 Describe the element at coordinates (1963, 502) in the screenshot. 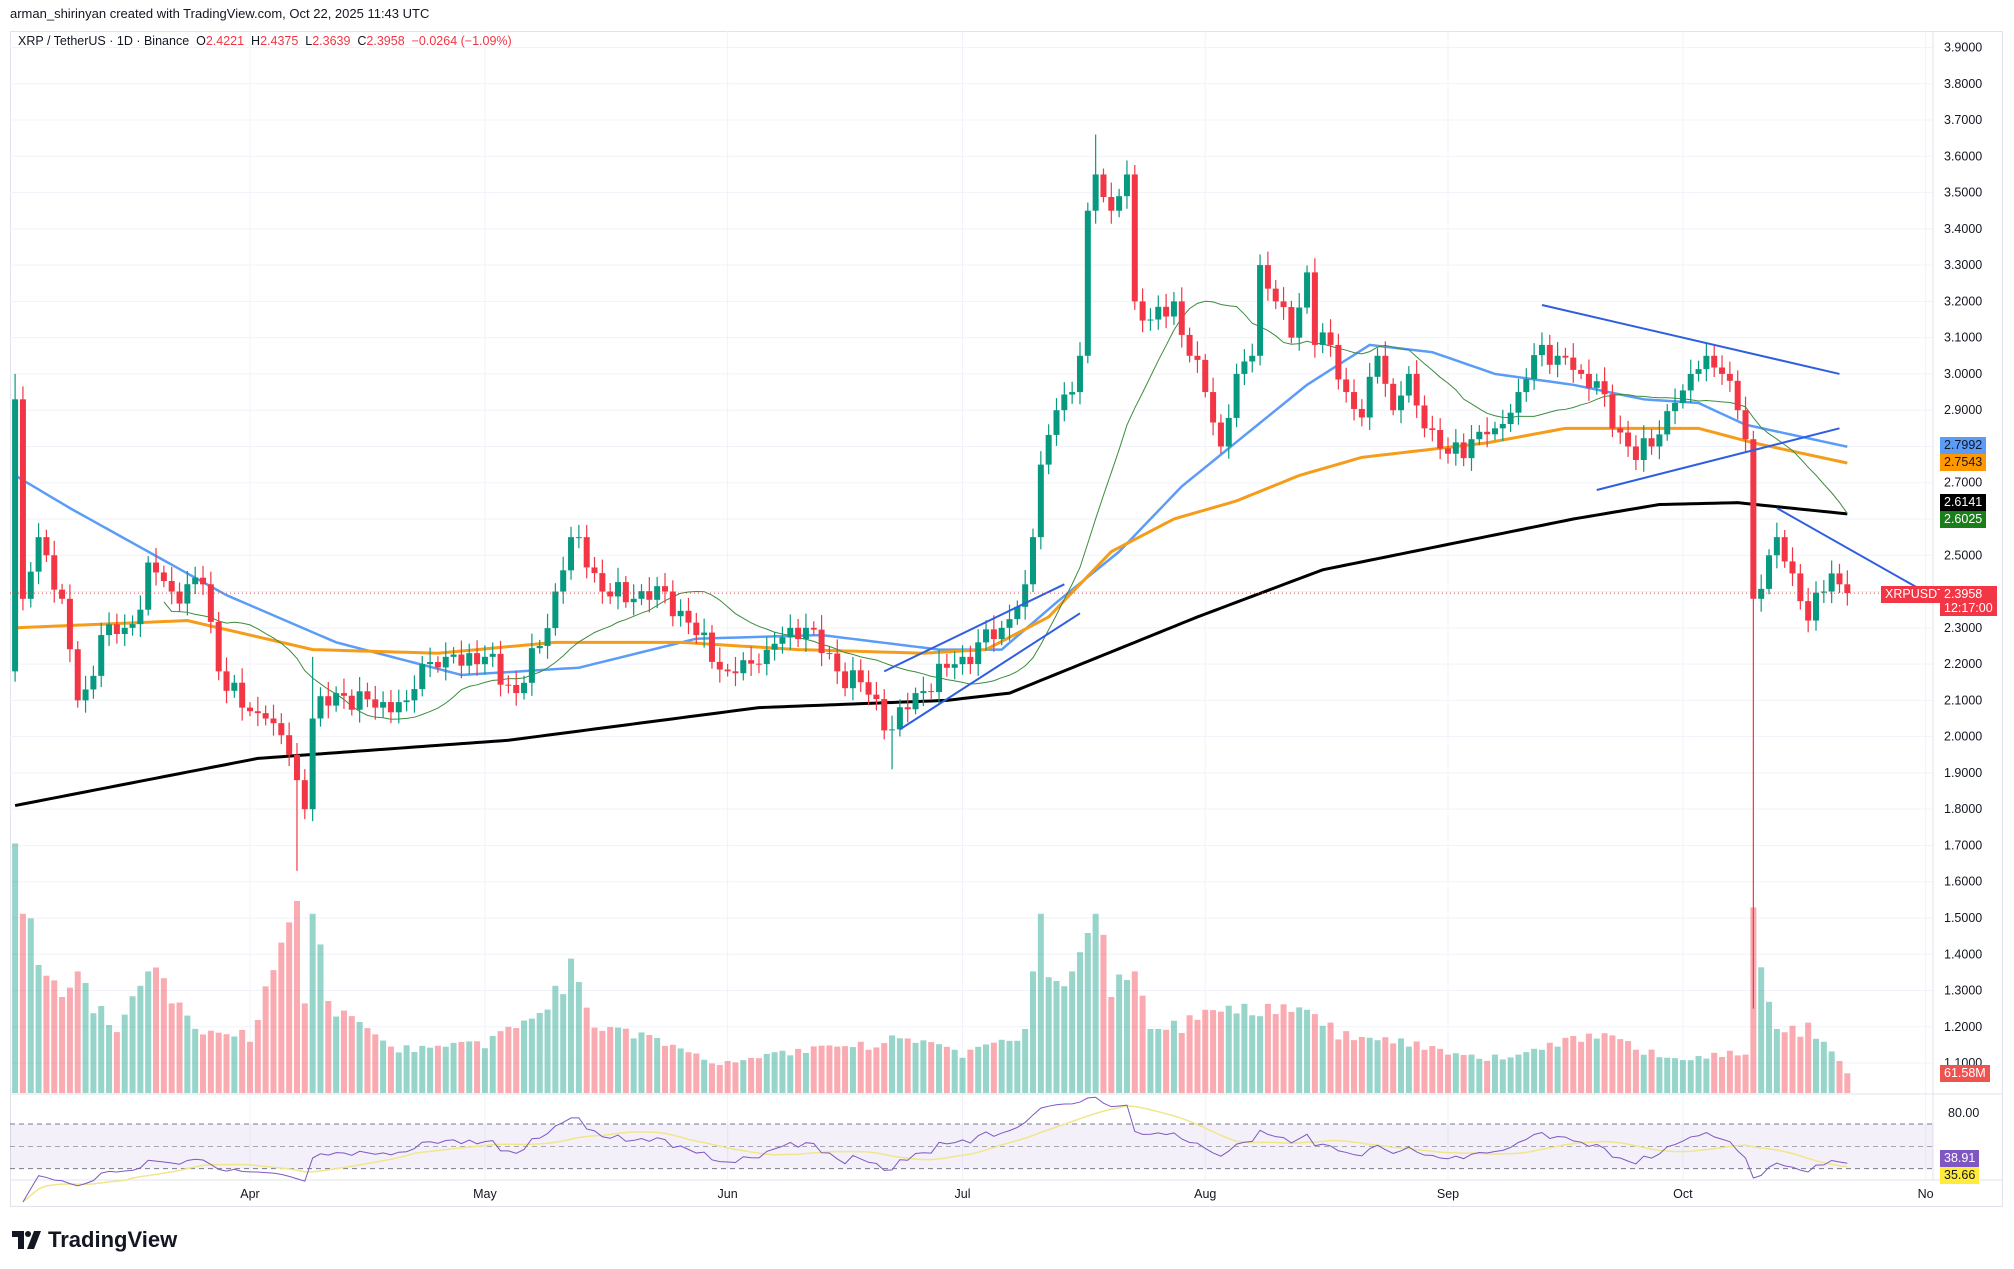

I see `ma200-tag: 2.6141` at that location.